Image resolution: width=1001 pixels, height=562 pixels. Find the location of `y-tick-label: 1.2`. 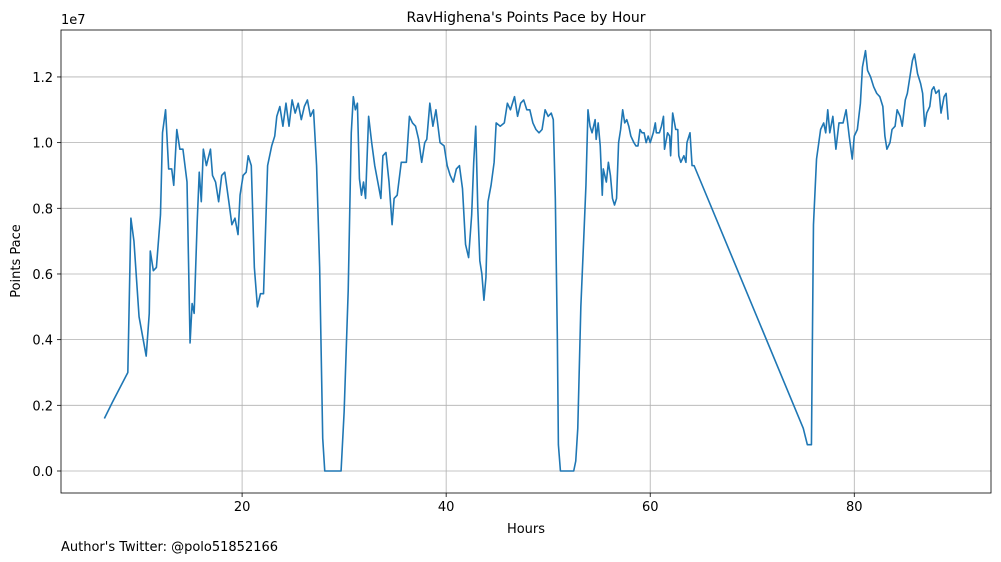

y-tick-label: 1.2 is located at coordinates (42, 78).